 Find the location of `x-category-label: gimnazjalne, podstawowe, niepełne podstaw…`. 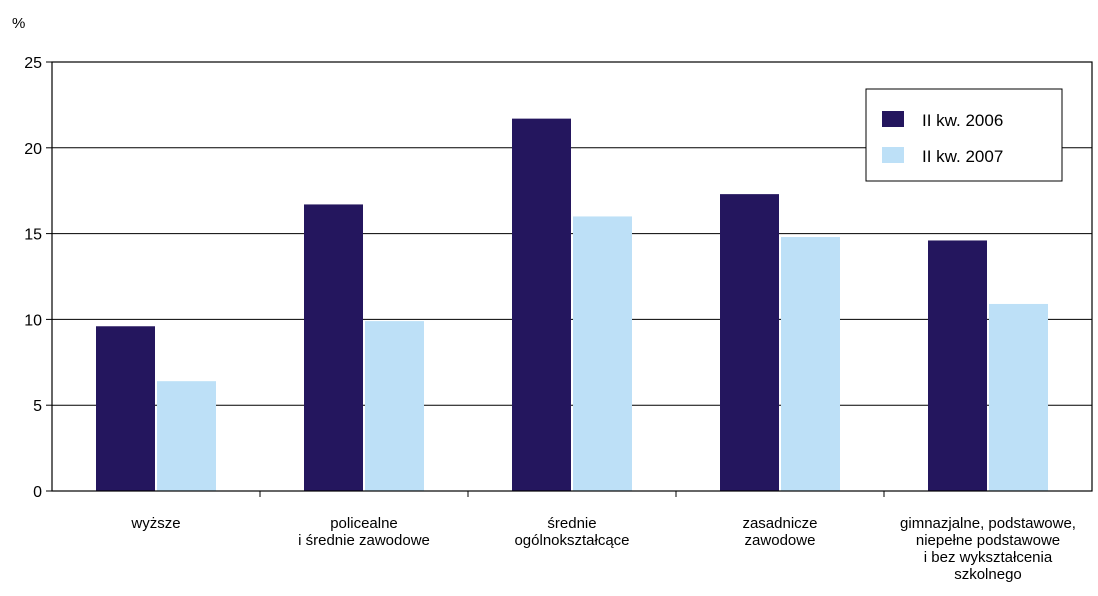

x-category-label: gimnazjalne, podstawowe, niepełne podstaw… is located at coordinates (988, 549).